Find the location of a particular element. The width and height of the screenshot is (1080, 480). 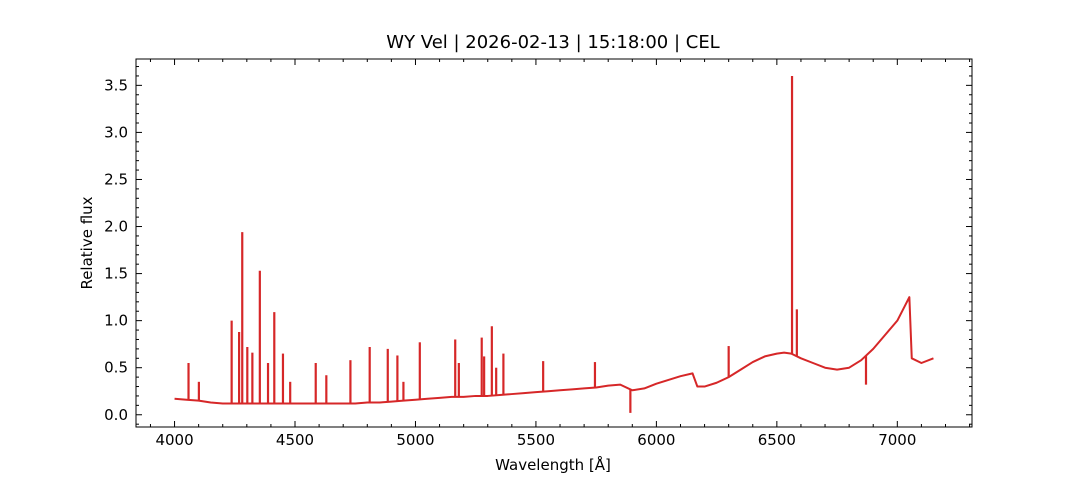

y-tick-label: 0.0 is located at coordinates (116, 415).